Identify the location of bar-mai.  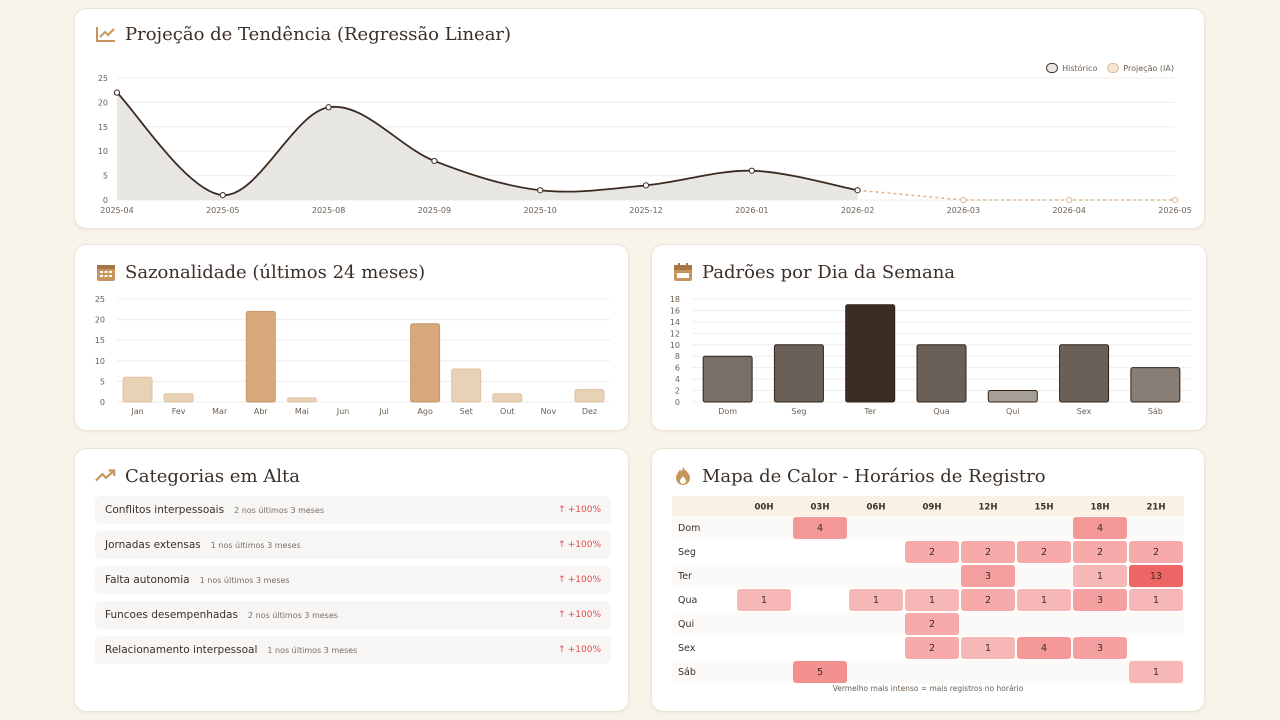
(301, 400).